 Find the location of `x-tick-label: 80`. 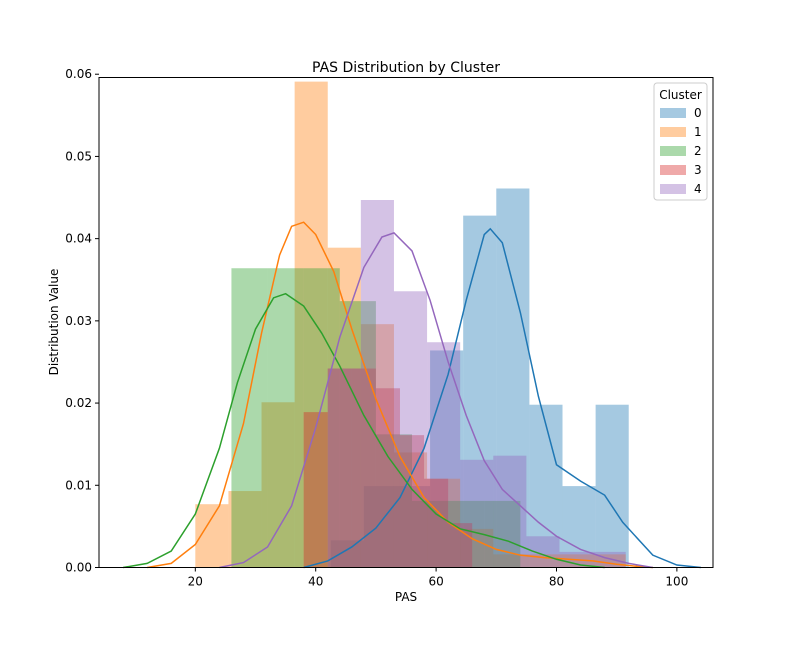

x-tick-label: 80 is located at coordinates (556, 582).